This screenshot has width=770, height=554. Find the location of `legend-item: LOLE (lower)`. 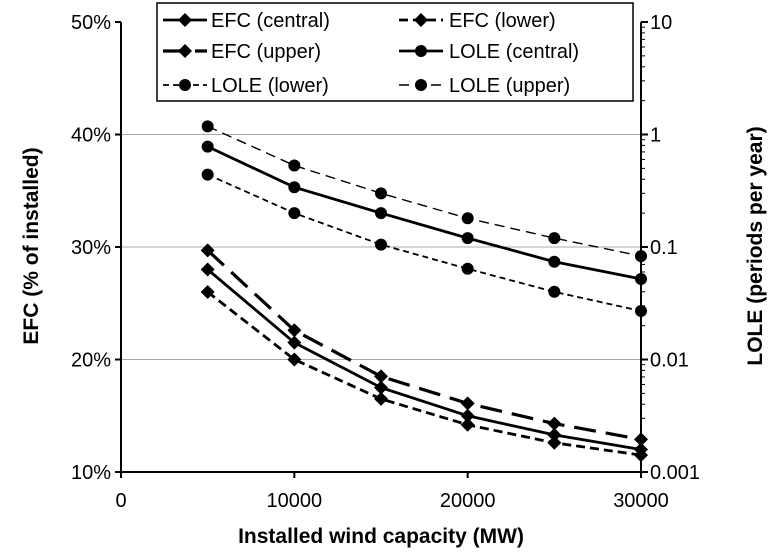

legend-item: LOLE (lower) is located at coordinates (246, 86).